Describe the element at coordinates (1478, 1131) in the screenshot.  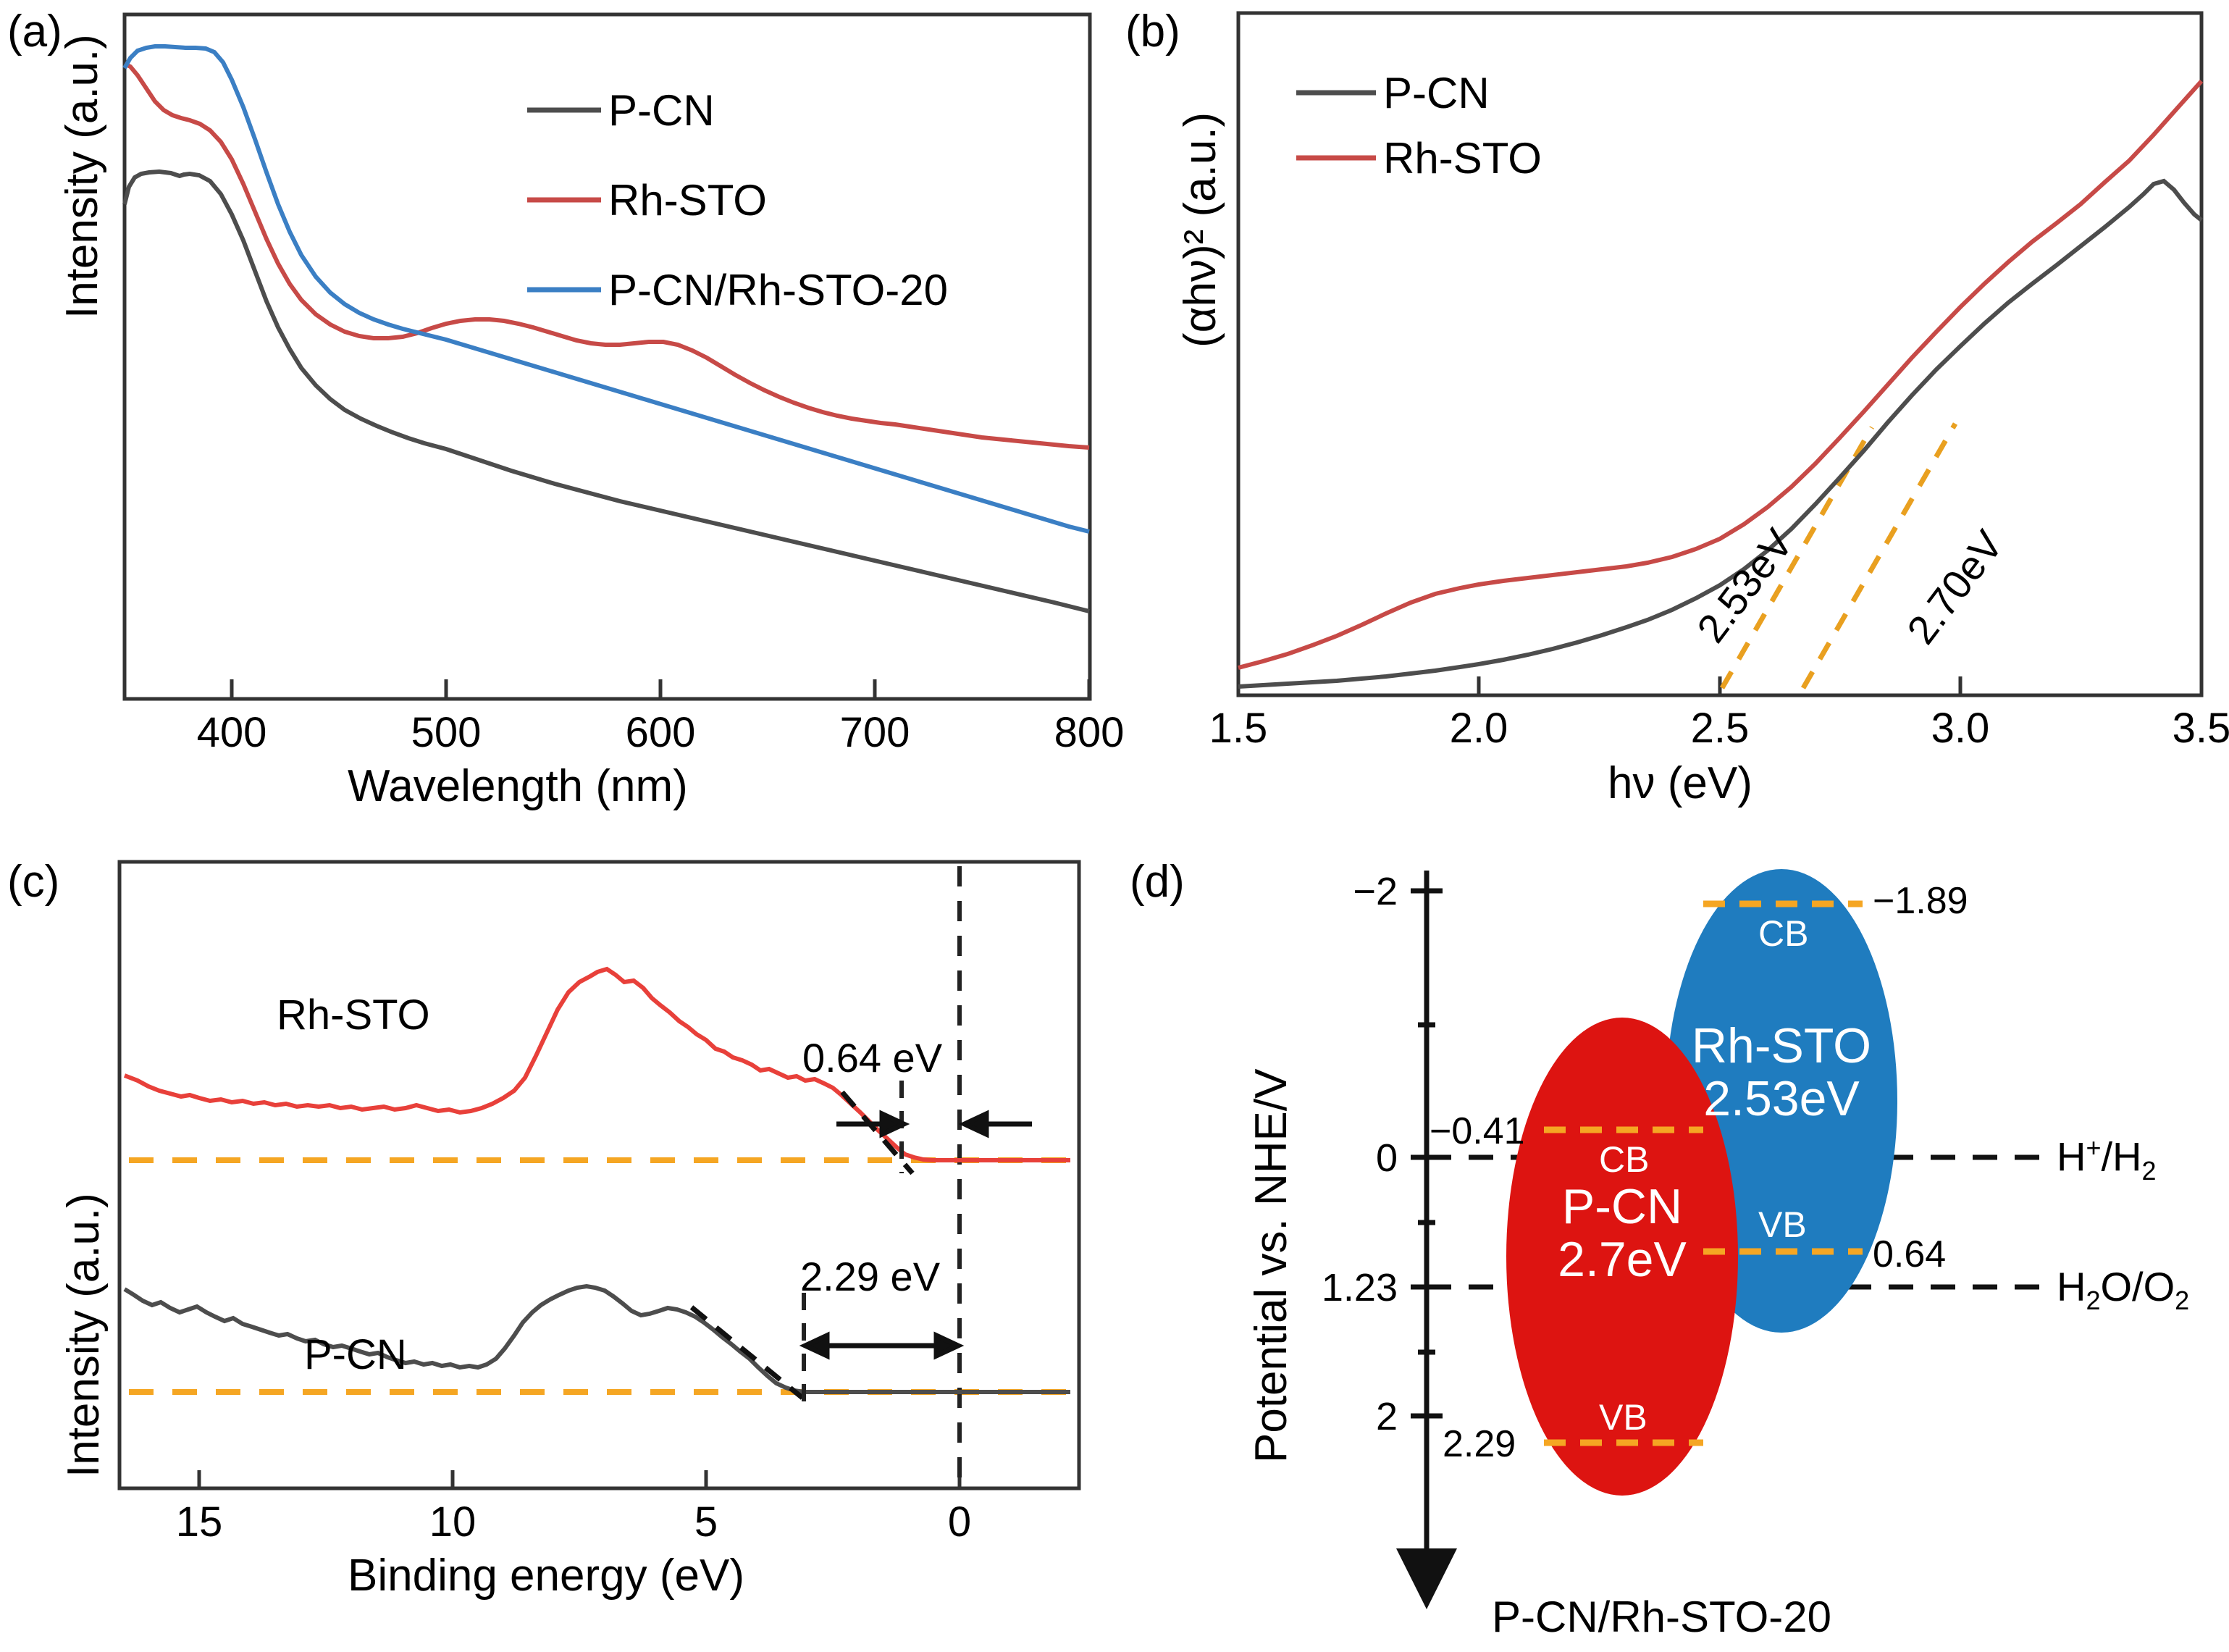
I see `panel-d-value-p-cn-cb: −0.41` at that location.